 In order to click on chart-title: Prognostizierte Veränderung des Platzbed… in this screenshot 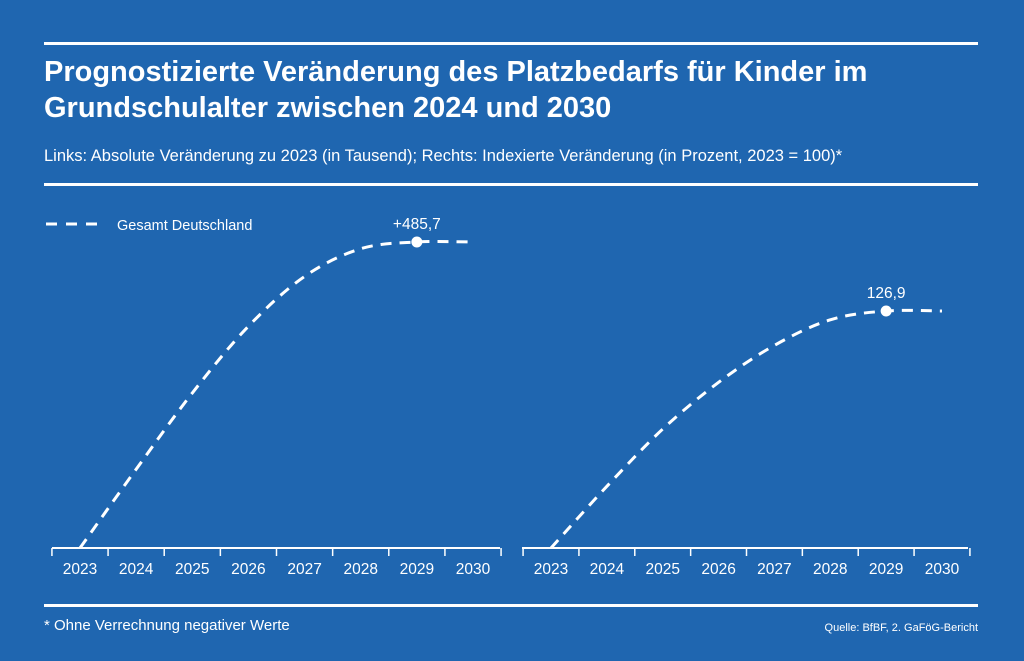, I will do `click(456, 90)`.